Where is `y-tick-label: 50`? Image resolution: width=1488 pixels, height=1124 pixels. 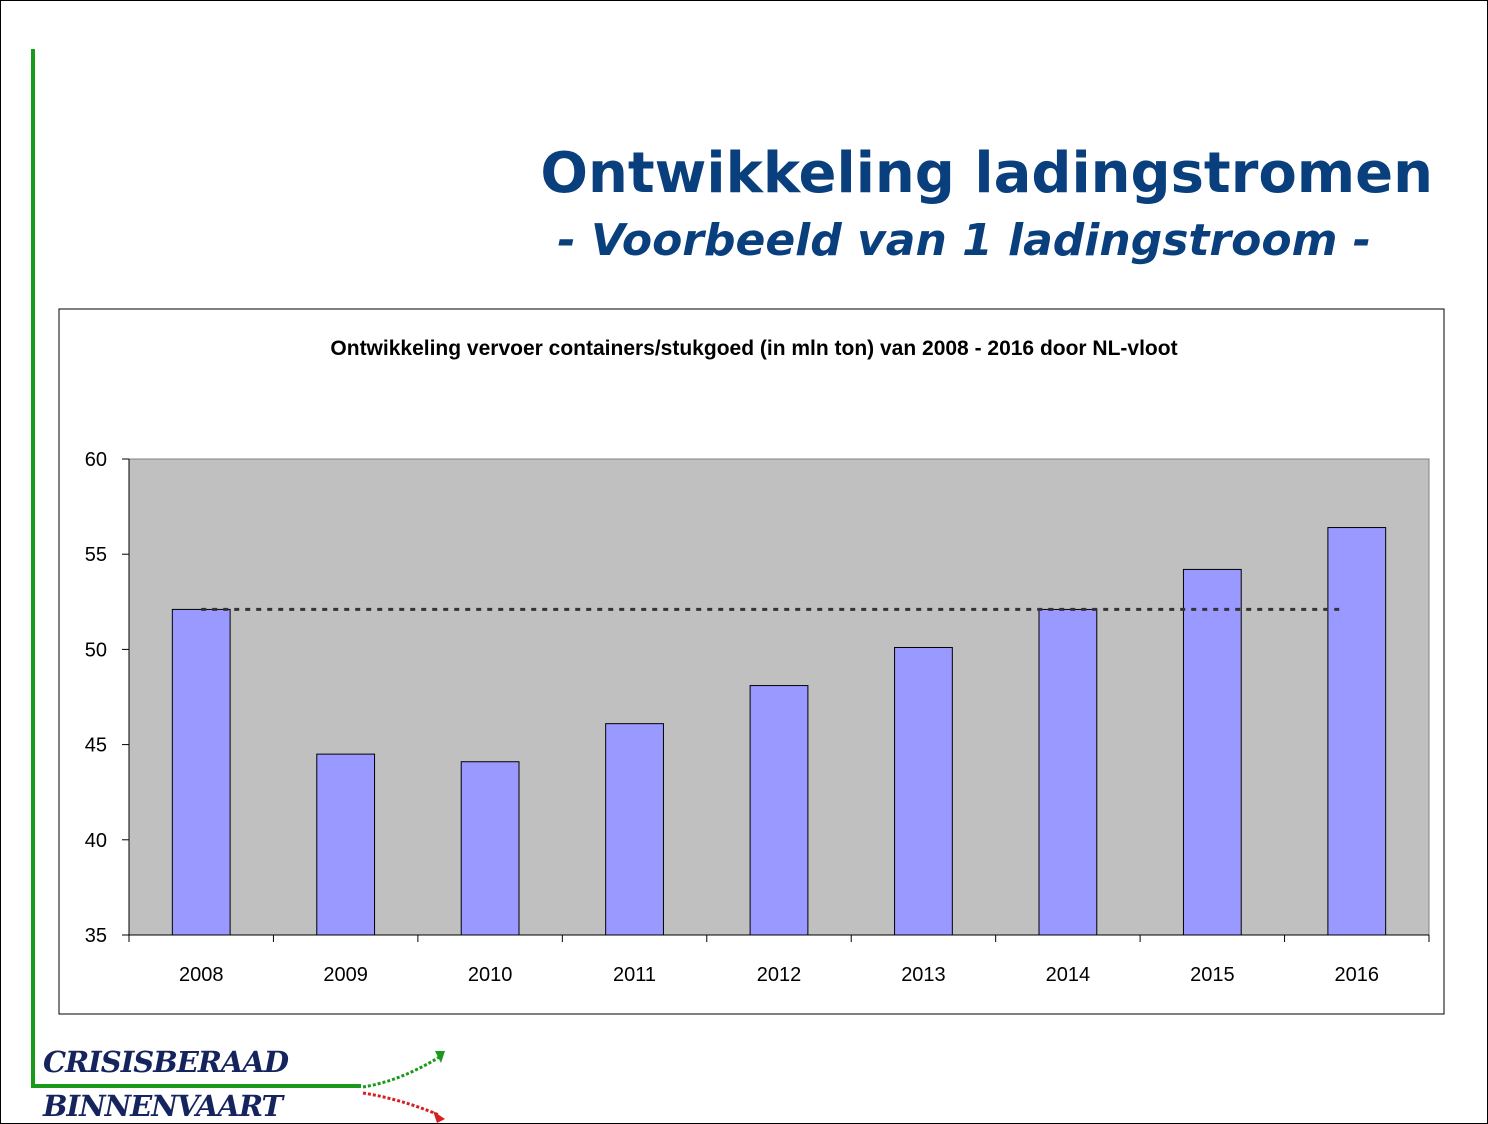 y-tick-label: 50 is located at coordinates (96, 650).